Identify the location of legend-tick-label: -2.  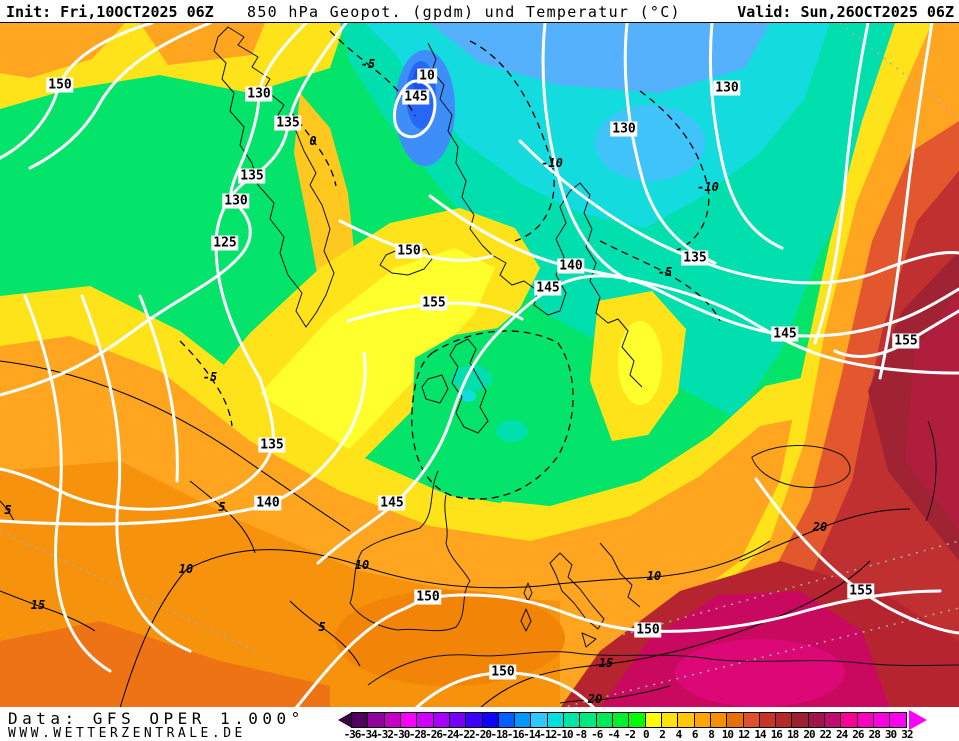
(629, 734).